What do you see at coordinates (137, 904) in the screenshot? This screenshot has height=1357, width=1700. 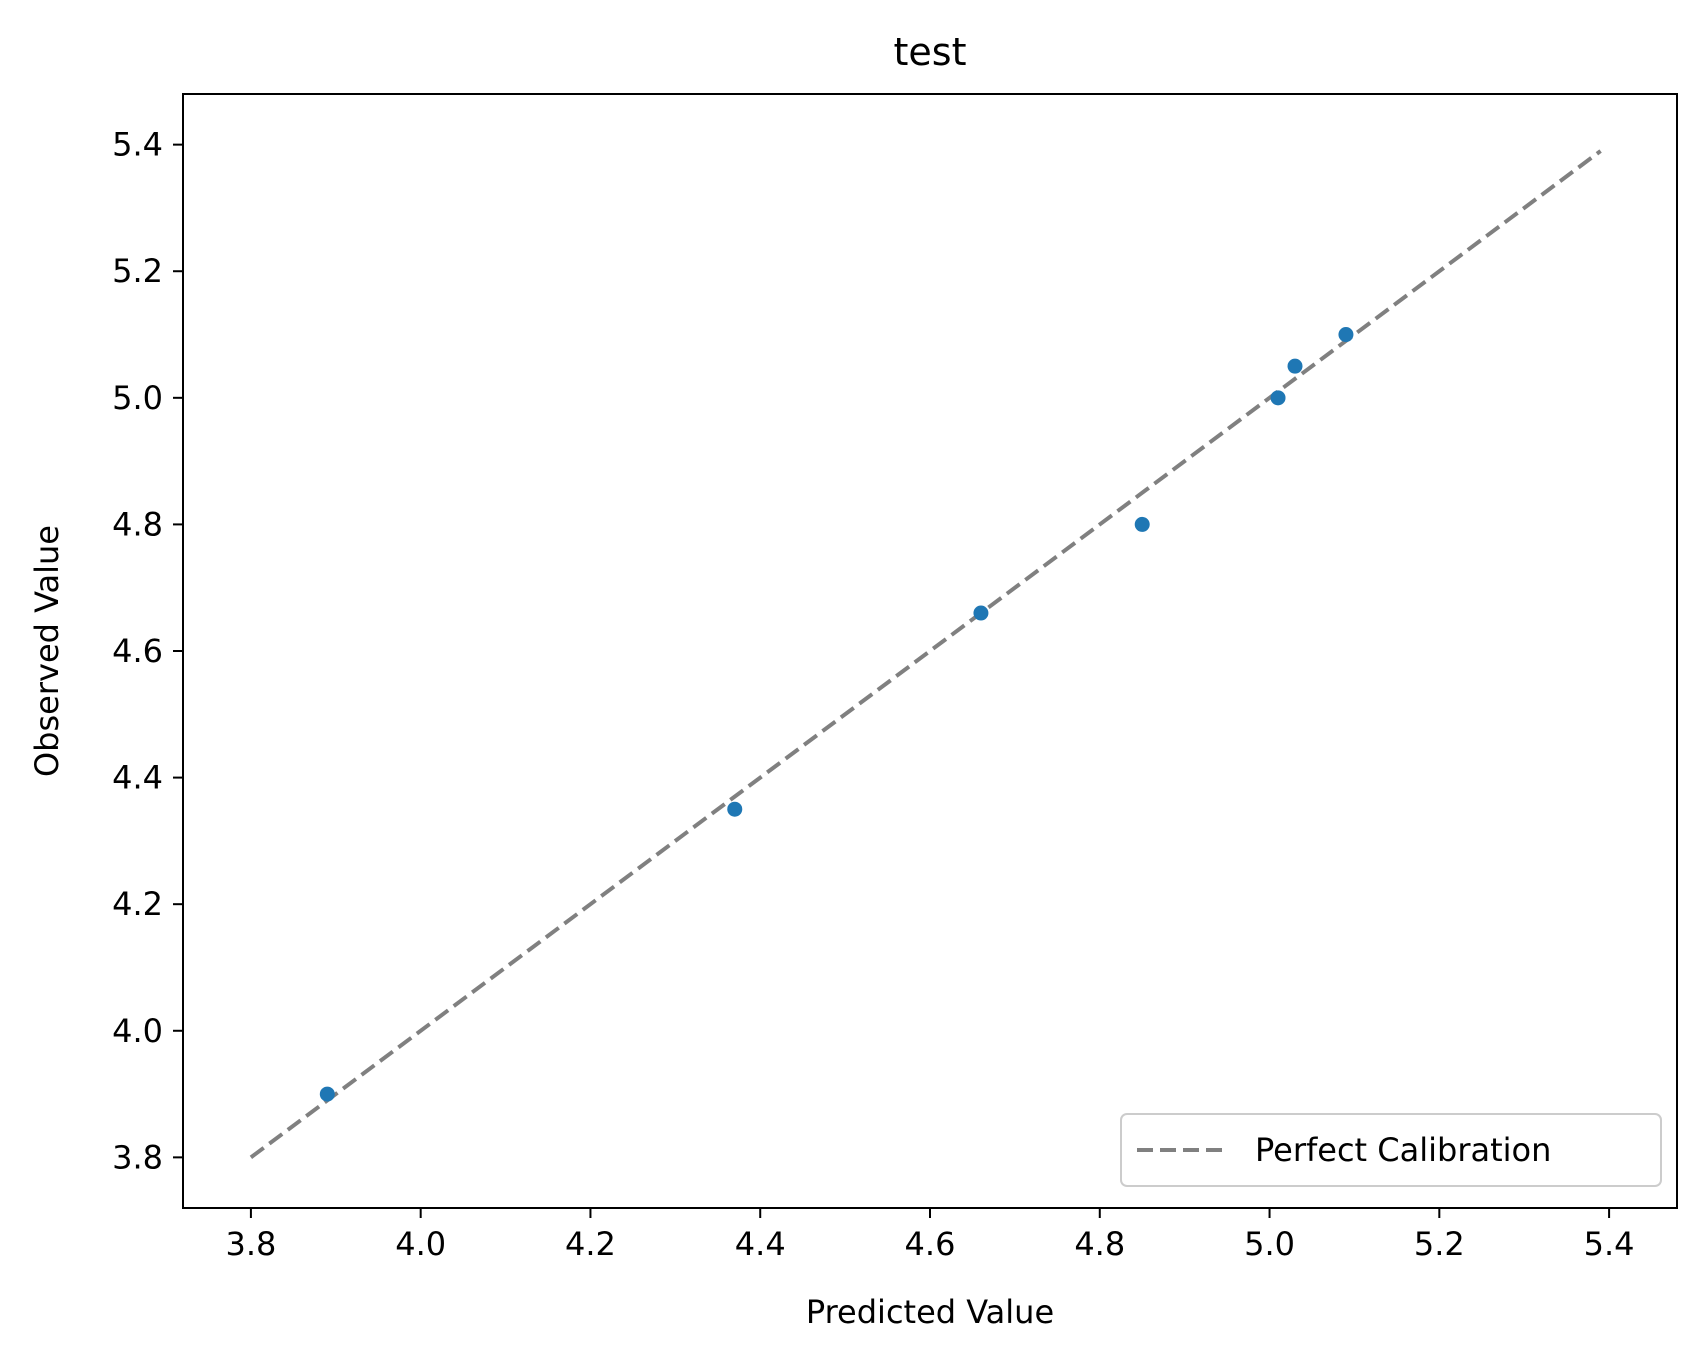 I see `y-tick-label: 4.2` at bounding box center [137, 904].